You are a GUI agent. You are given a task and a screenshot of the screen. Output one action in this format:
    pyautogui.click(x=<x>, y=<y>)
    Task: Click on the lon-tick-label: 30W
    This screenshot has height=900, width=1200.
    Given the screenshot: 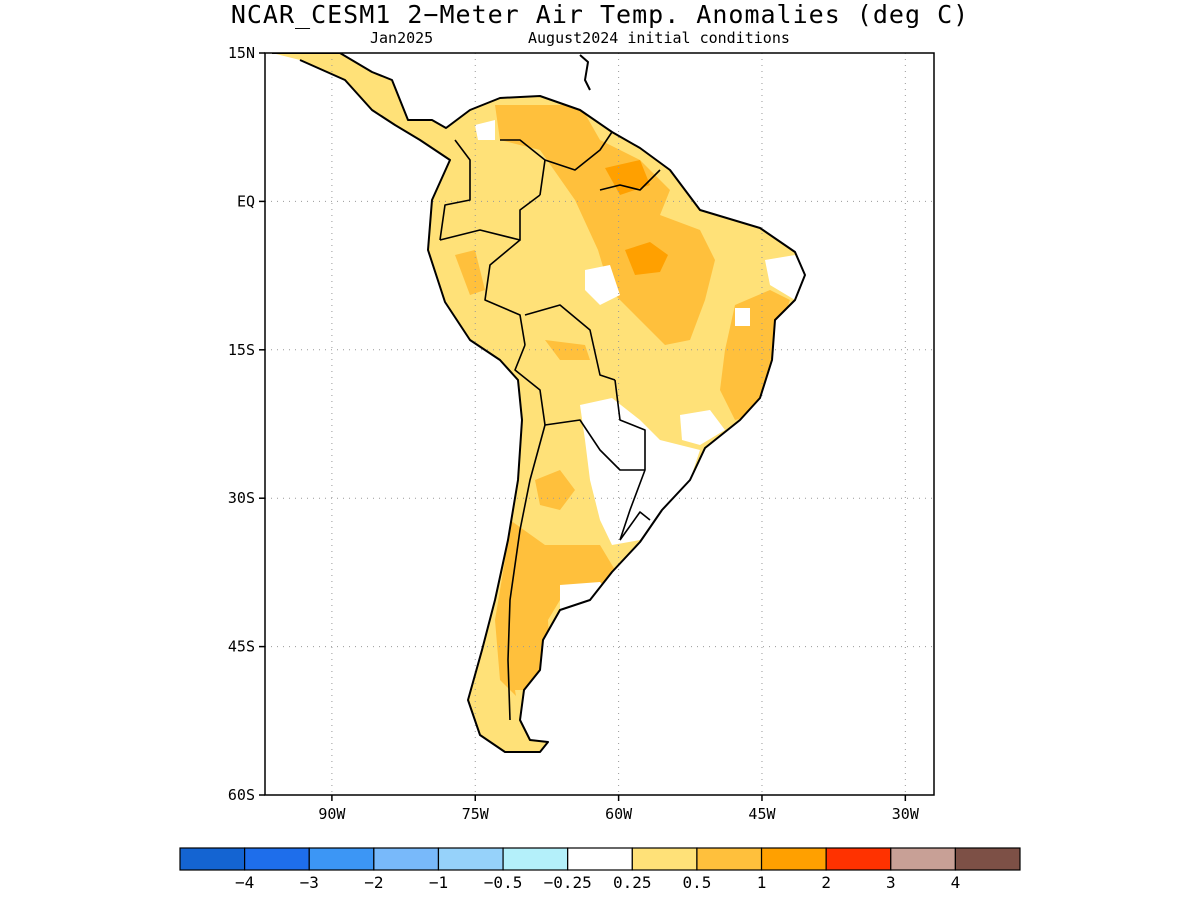 What is the action you would take?
    pyautogui.click(x=906, y=814)
    